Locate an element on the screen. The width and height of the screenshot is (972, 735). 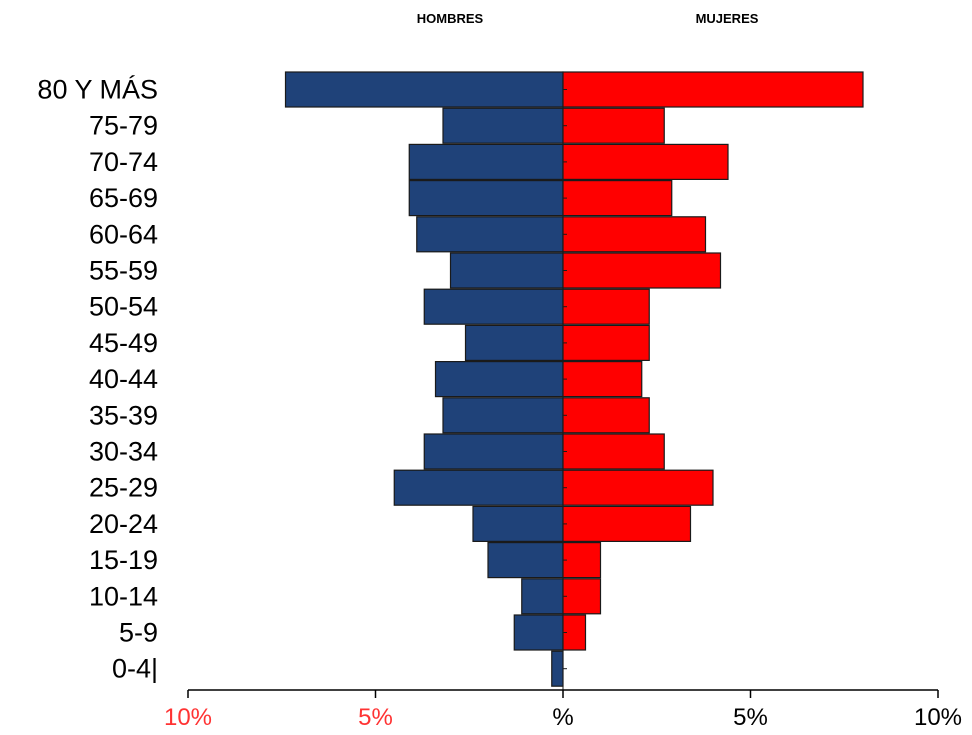
category-label: 75-79 is located at coordinates (123, 126).